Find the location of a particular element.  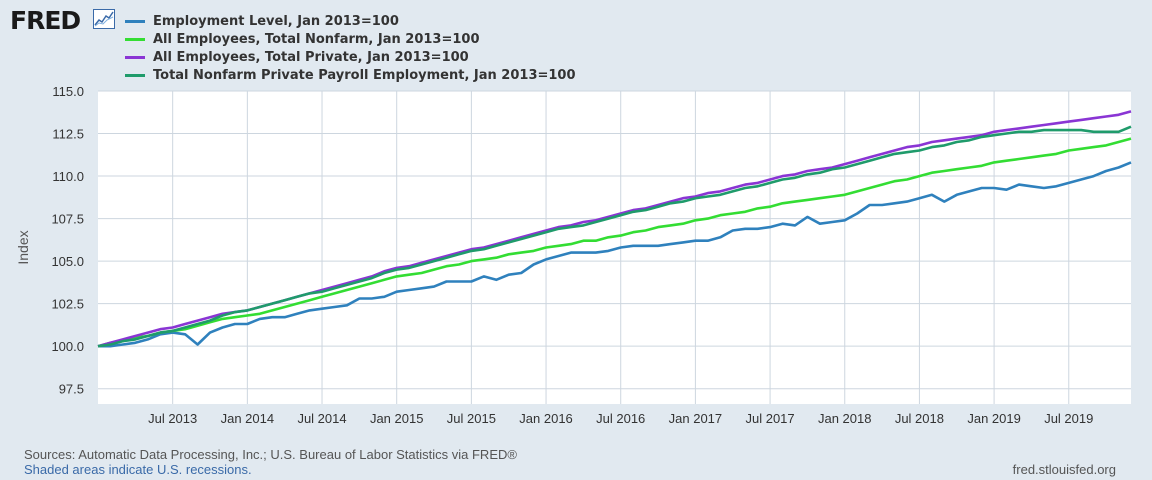

x-tick-label: Jul 2015 is located at coordinates (471, 418).